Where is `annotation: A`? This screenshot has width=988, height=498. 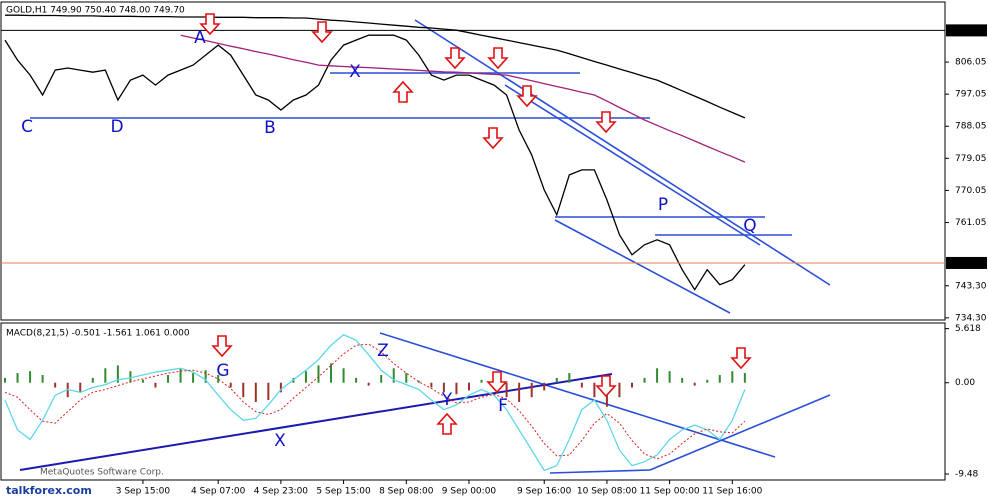
annotation: A is located at coordinates (200, 38).